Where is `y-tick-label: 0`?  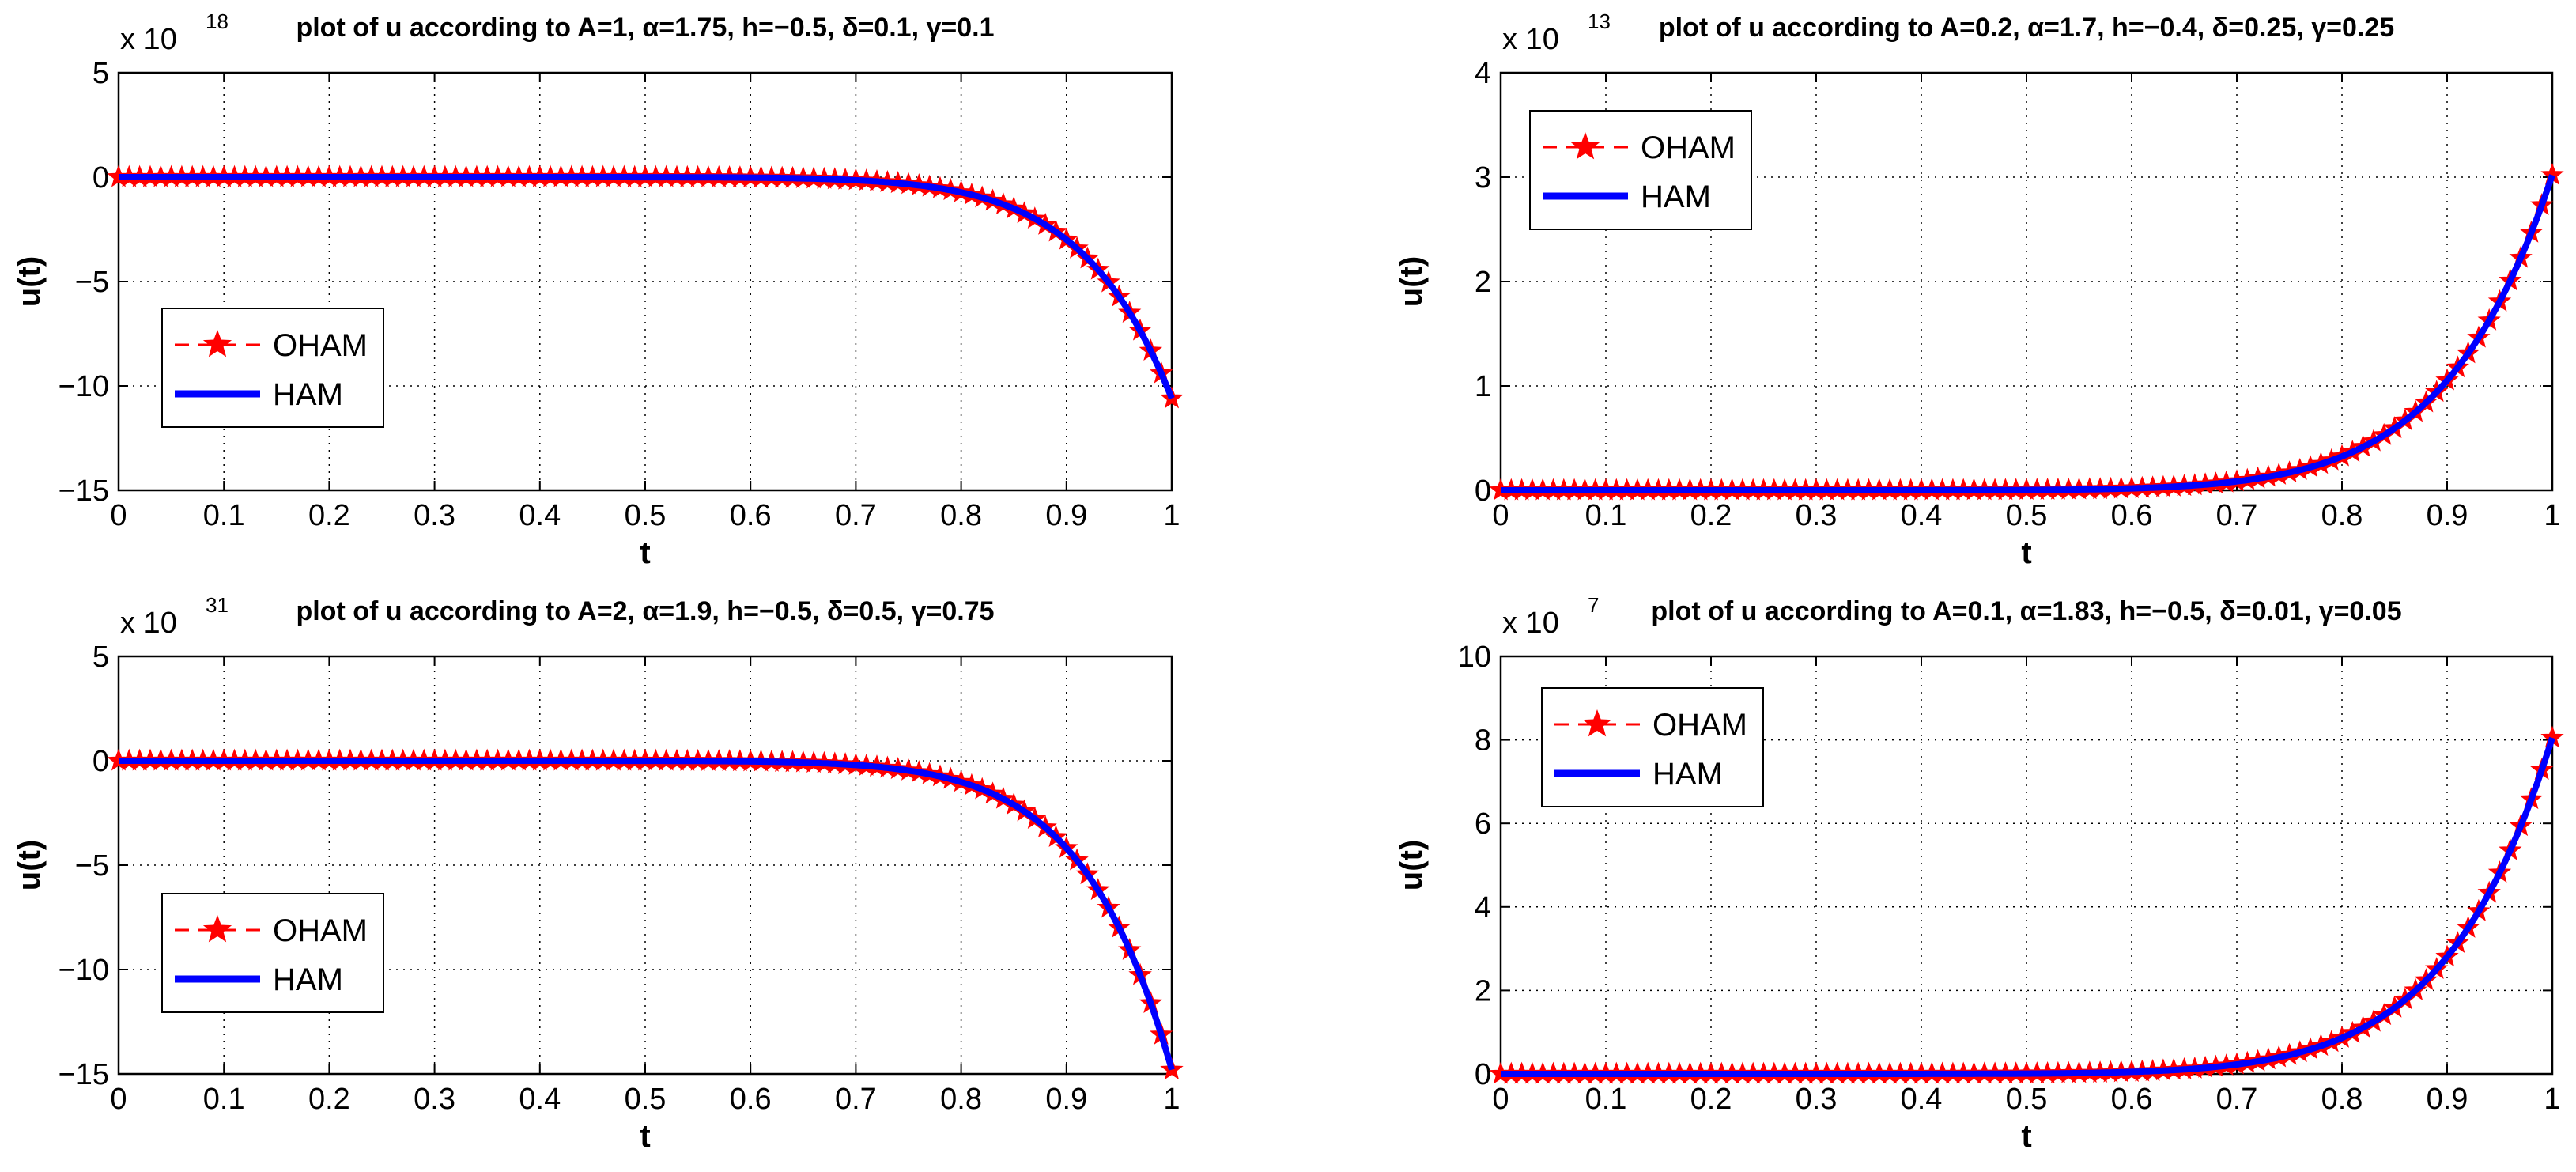
y-tick-label: 0 is located at coordinates (101, 178).